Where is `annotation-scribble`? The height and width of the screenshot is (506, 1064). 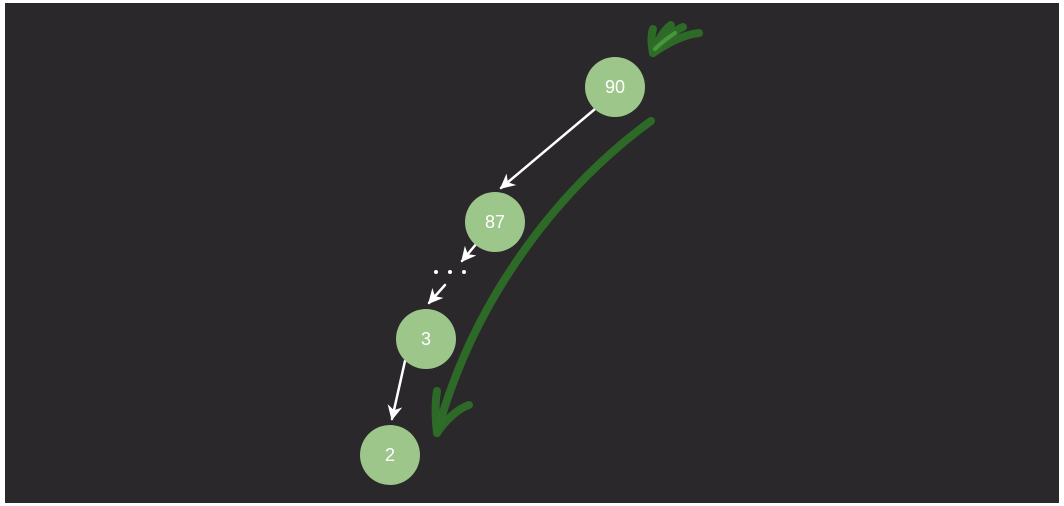
annotation-scribble is located at coordinates (675, 39).